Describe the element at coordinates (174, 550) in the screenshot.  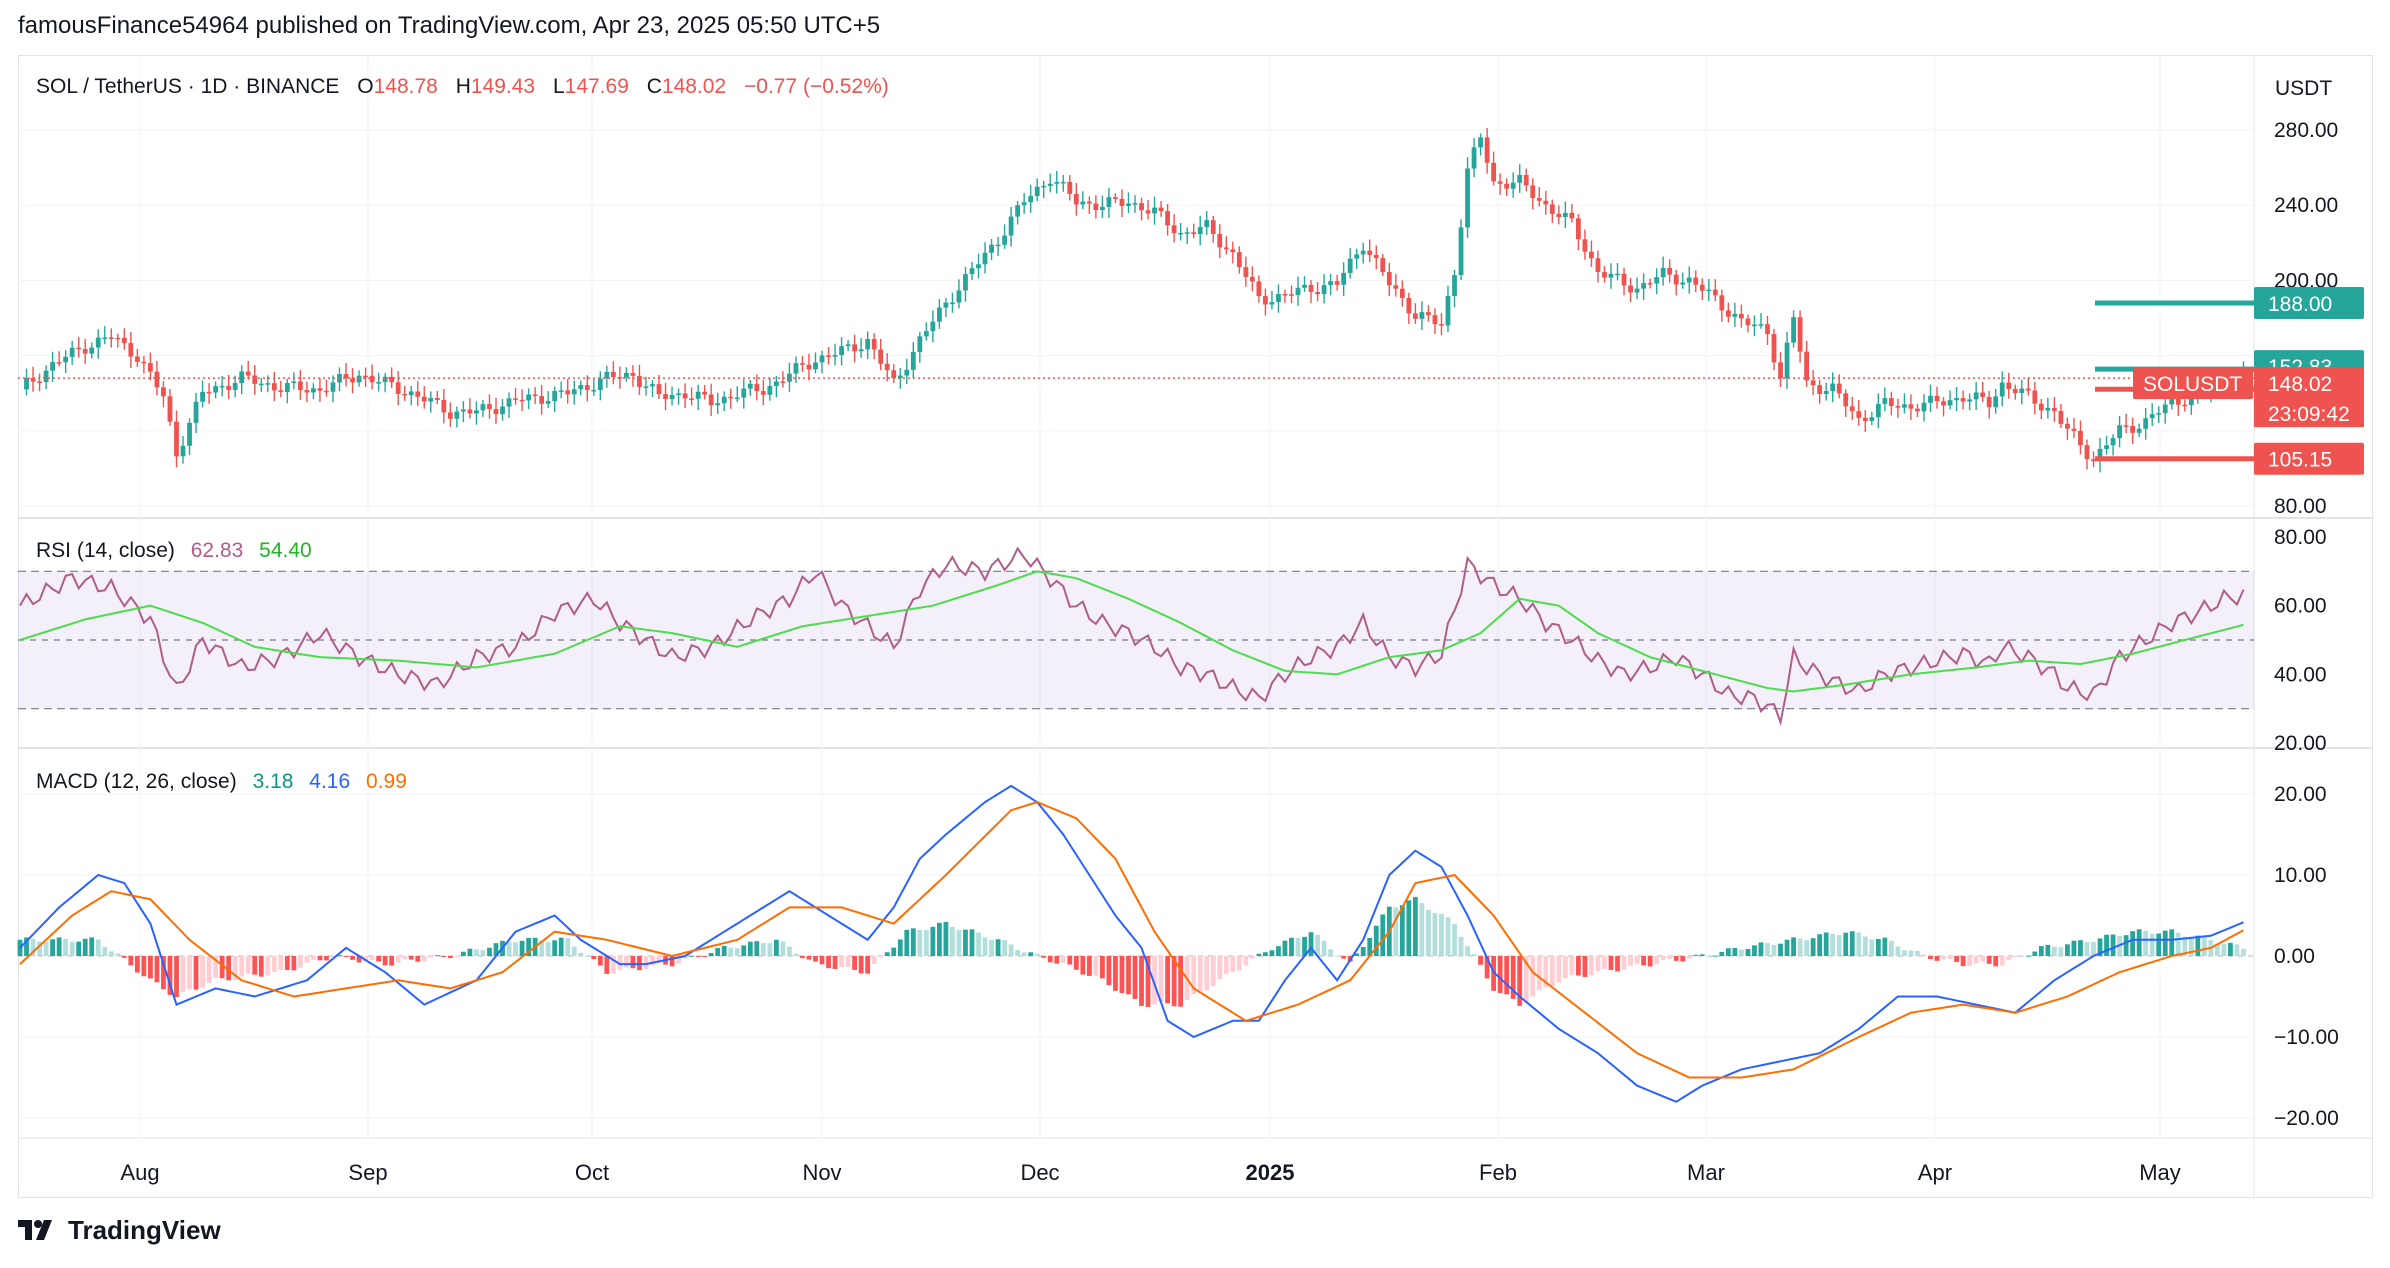
I see `rsi-legend: RSI (14, close) 62.83 54.40` at that location.